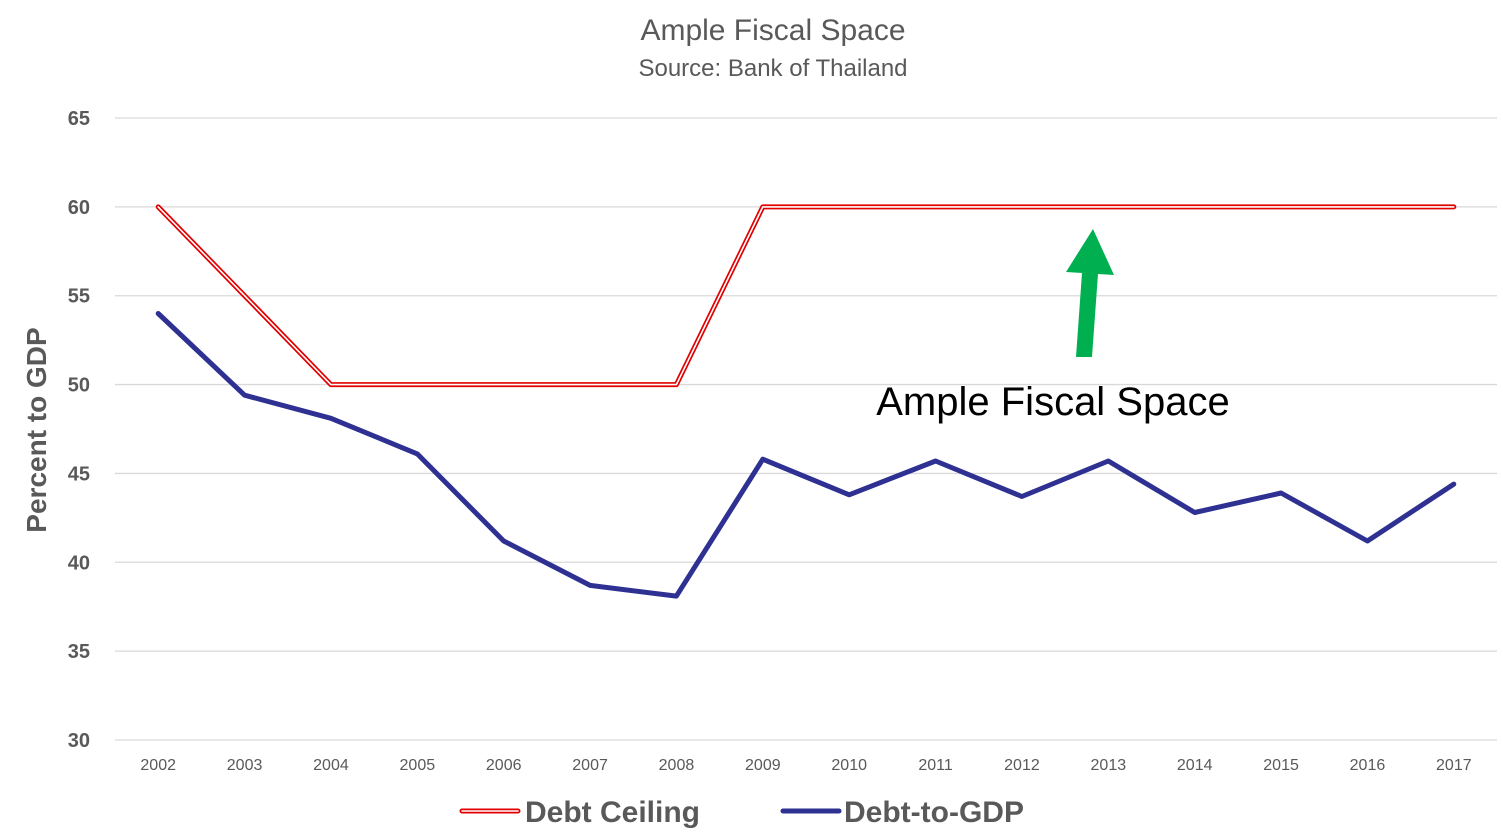  Describe the element at coordinates (158, 765) in the screenshot. I see `x-tick-label: 2002` at that location.